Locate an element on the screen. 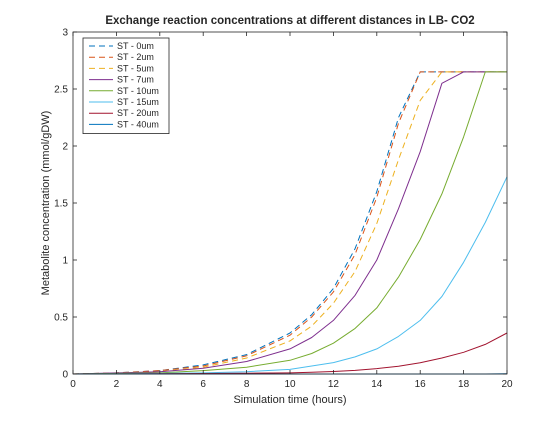 Image resolution: width=560 pixels, height=425 pixels. x-tick-label: 16 is located at coordinates (421, 384).